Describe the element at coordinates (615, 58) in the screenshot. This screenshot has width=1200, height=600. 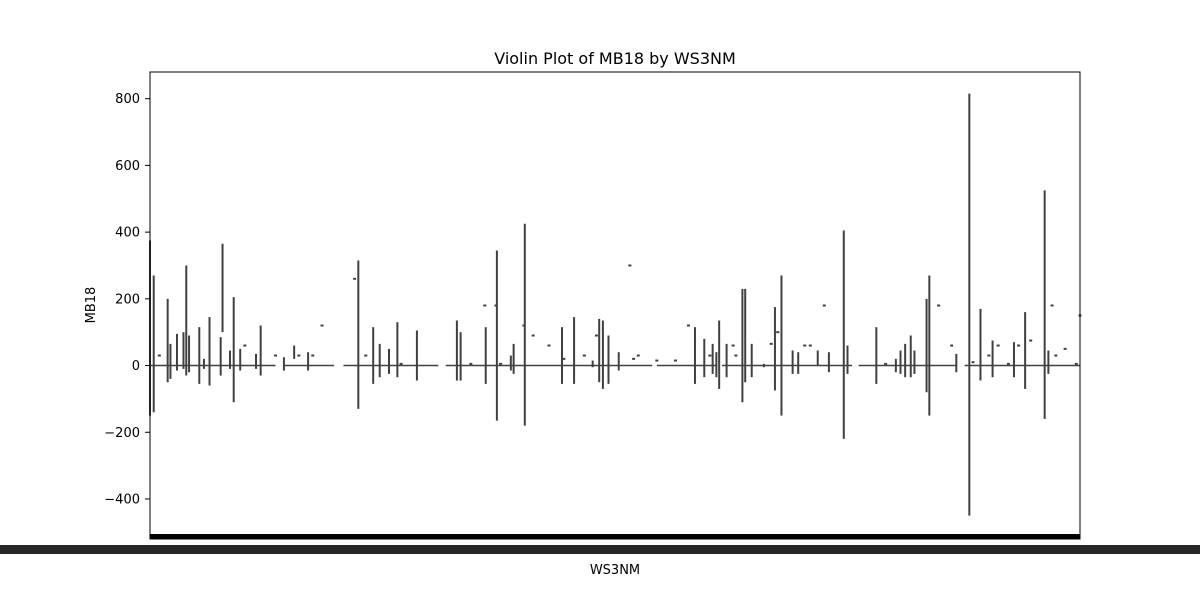
I see `chart-title: Violin Plot of MB18 by WS3NM` at that location.